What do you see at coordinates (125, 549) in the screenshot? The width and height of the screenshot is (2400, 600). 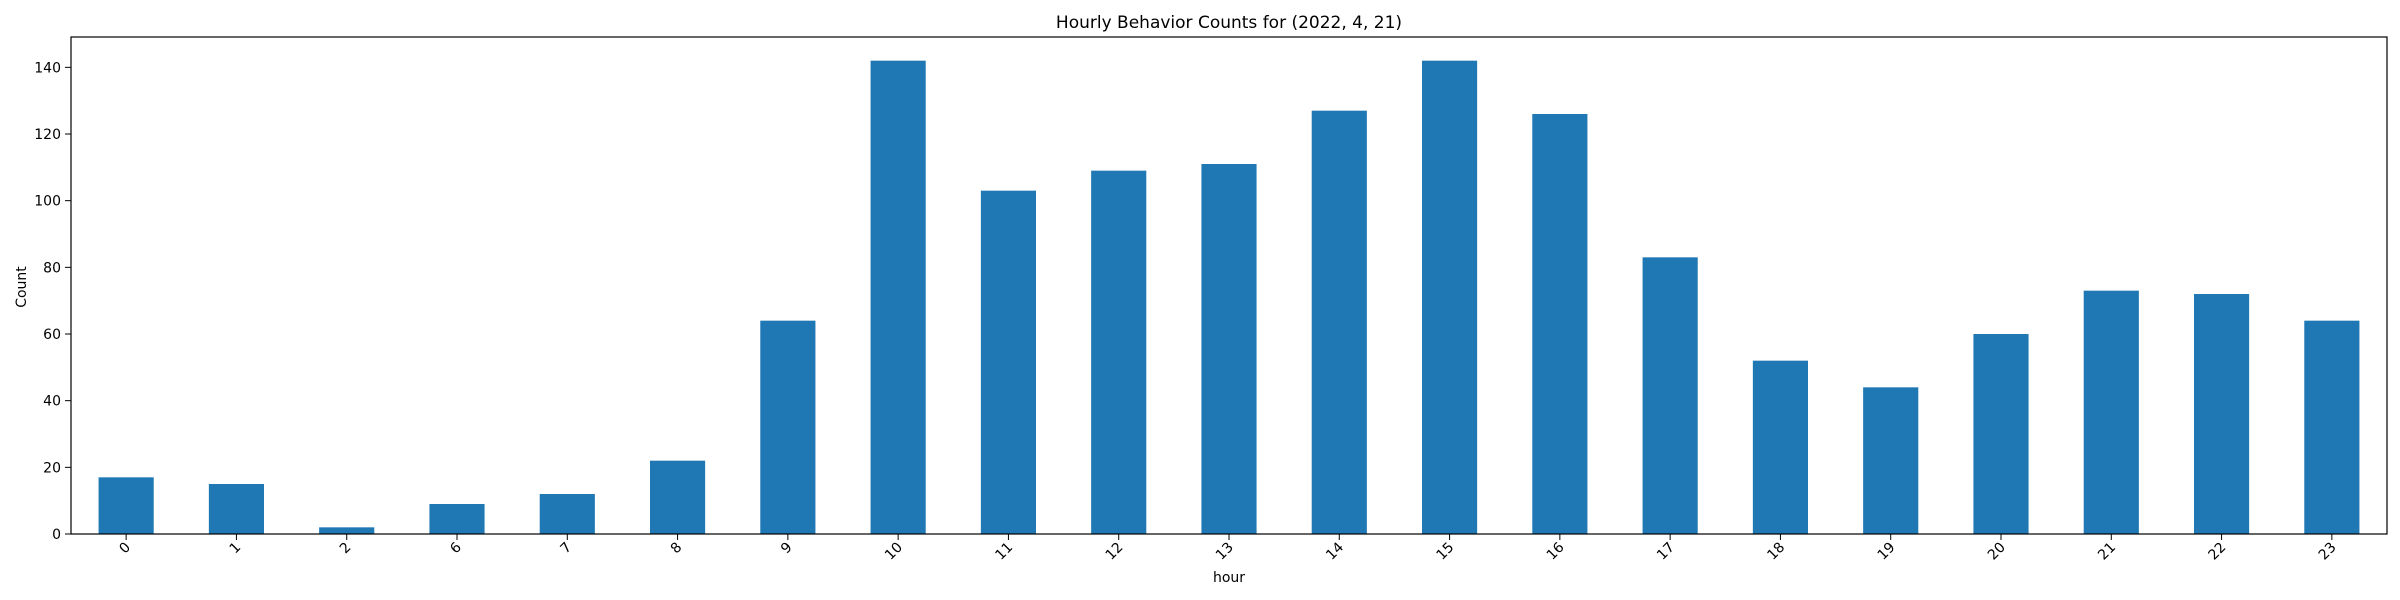 I see `x-tick-label: 0` at bounding box center [125, 549].